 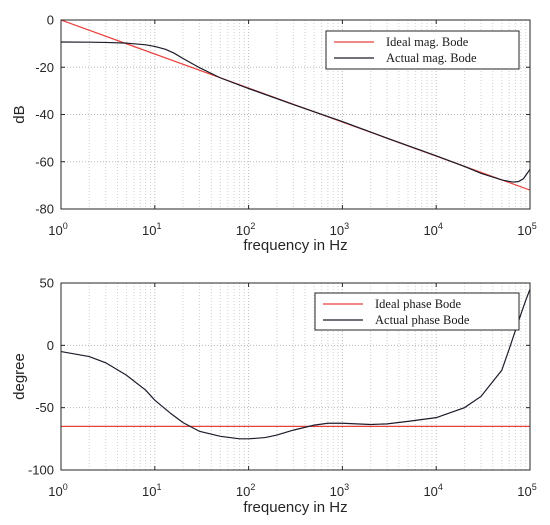 I want to click on legend-entry: Actual mag. Bode, so click(x=431, y=58).